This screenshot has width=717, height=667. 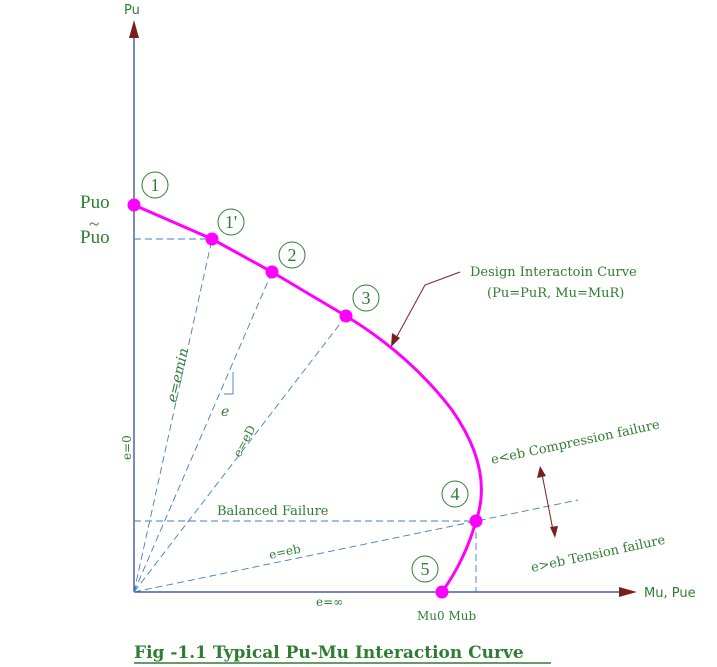 What do you see at coordinates (132, 10) in the screenshot?
I see `y-axis-label: Pu` at bounding box center [132, 10].